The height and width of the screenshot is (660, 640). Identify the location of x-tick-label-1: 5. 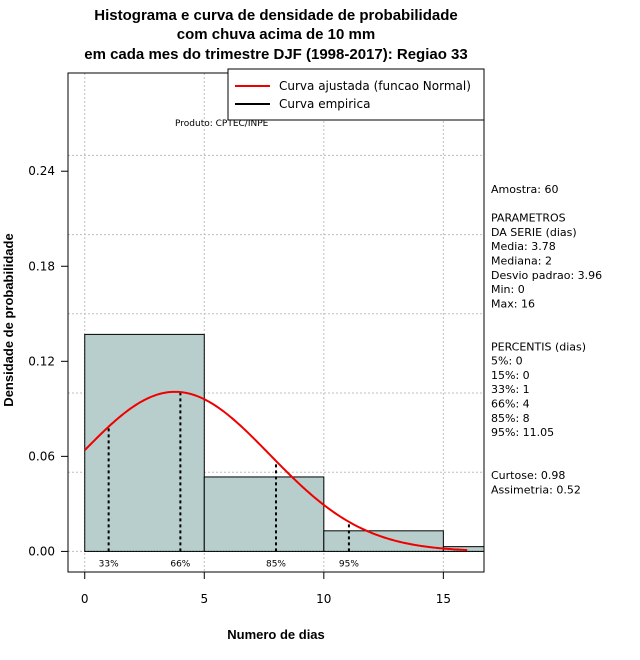
(204, 599).